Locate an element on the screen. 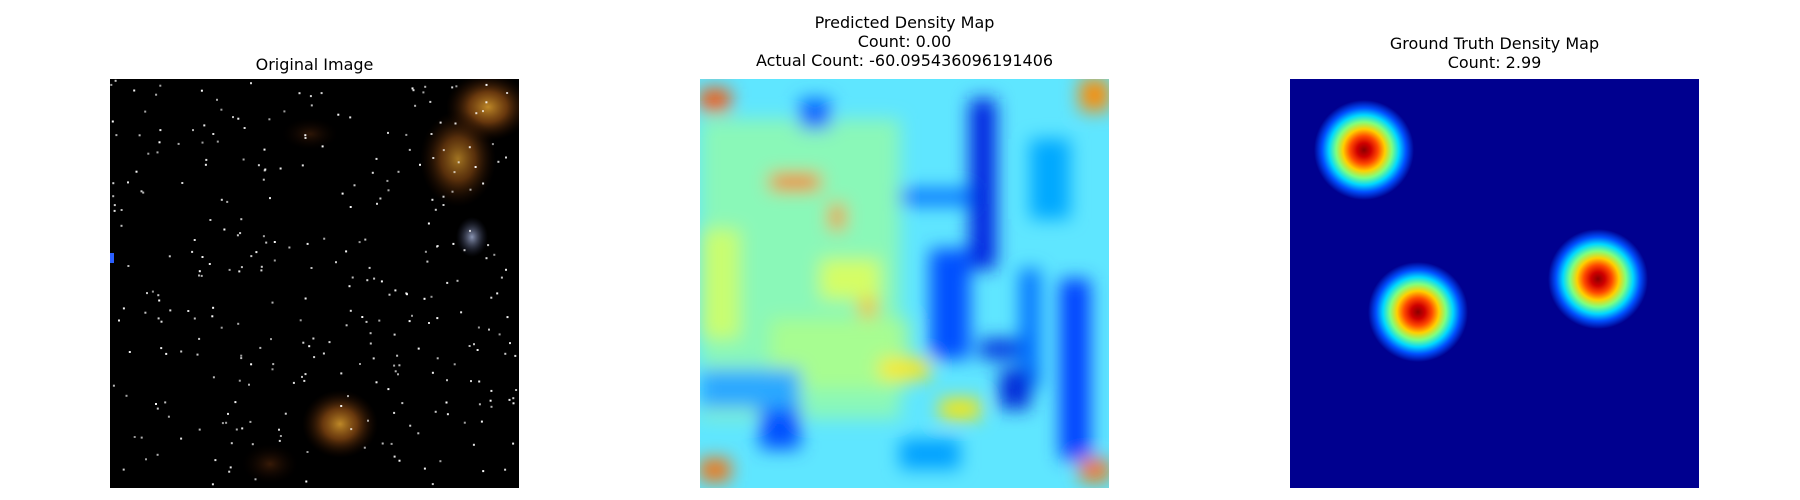  blue-galaxy is located at coordinates (472, 237).